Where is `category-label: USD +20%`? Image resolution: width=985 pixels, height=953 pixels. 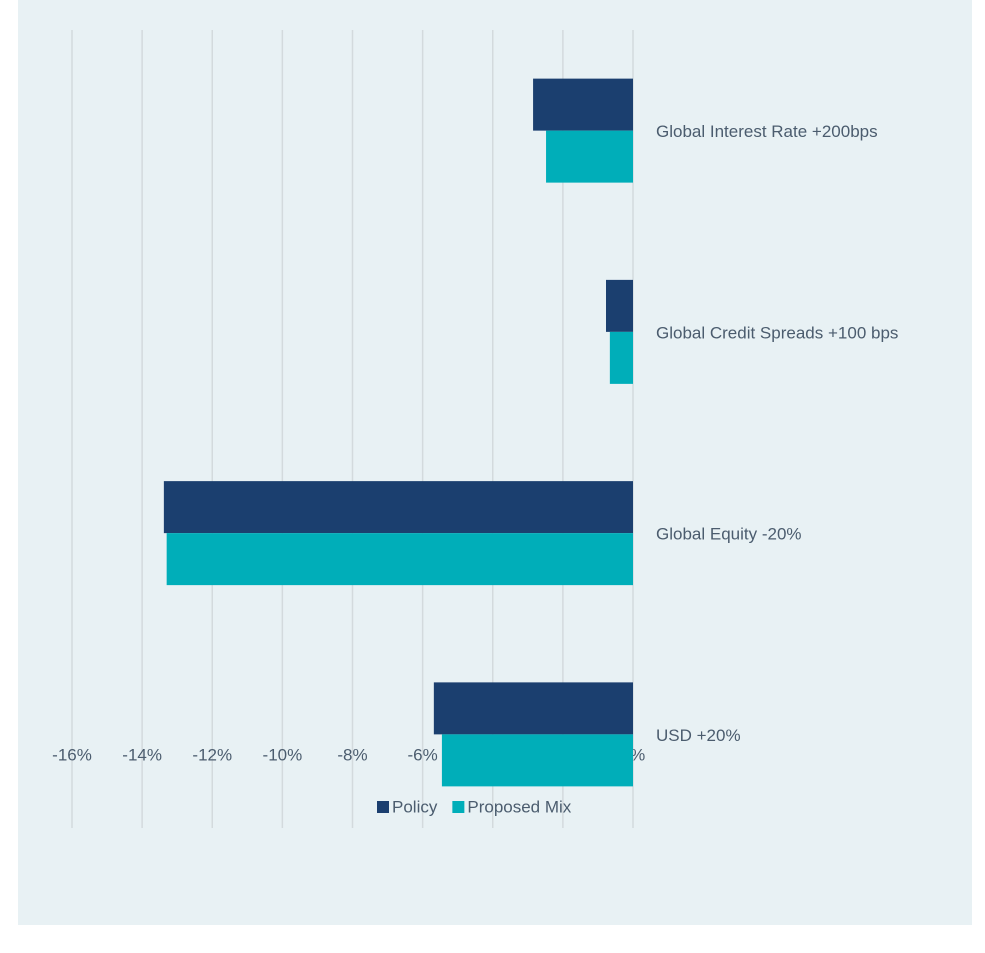
category-label: USD +20% is located at coordinates (698, 735).